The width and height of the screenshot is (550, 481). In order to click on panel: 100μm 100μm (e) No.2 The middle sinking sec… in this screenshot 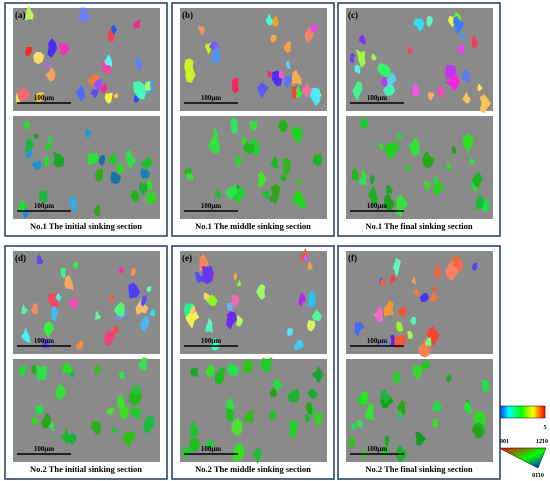, I will do `click(253, 362)`.